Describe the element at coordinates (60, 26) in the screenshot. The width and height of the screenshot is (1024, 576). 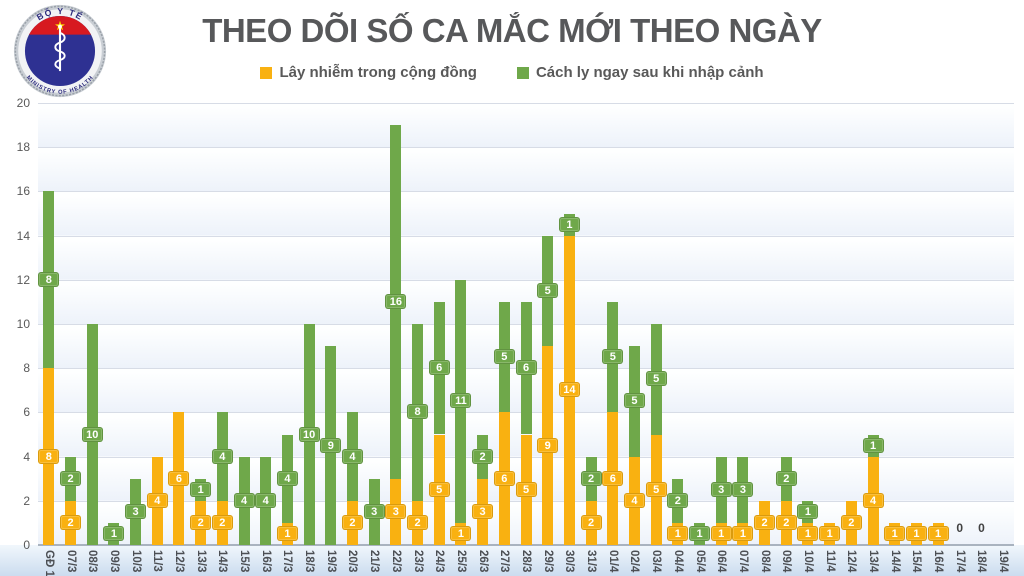
I see `logo-staff-knob` at that location.